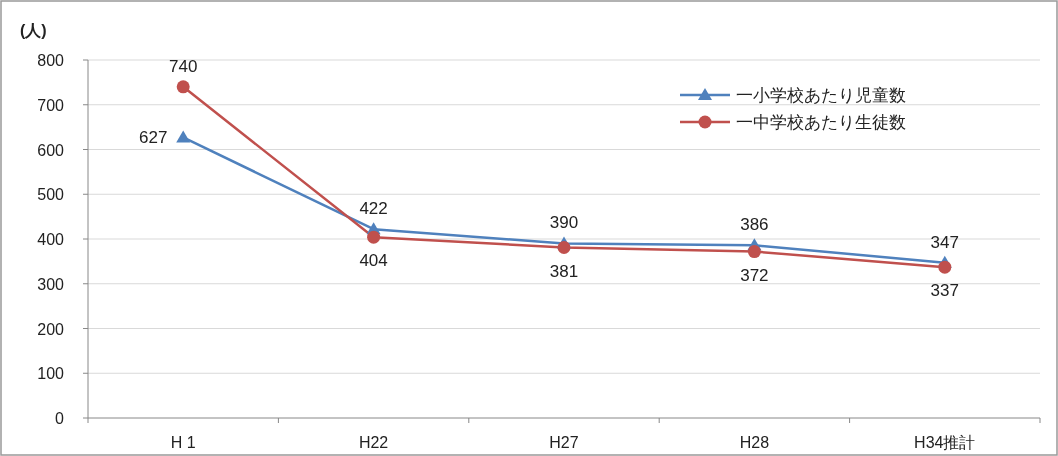  I want to click on y-tick-label: 100, so click(51, 374).